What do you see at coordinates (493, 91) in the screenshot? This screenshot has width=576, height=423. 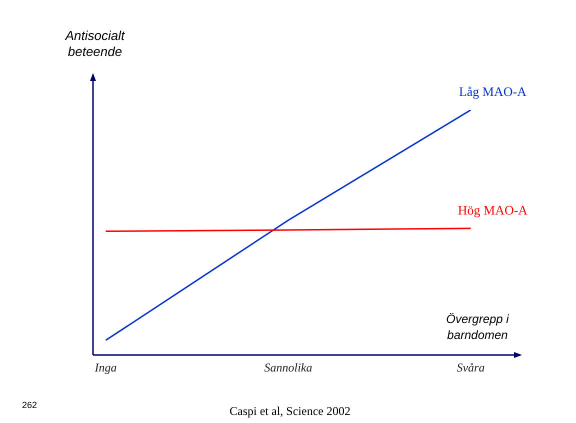 I see `series-label: Låg MAO-A` at bounding box center [493, 91].